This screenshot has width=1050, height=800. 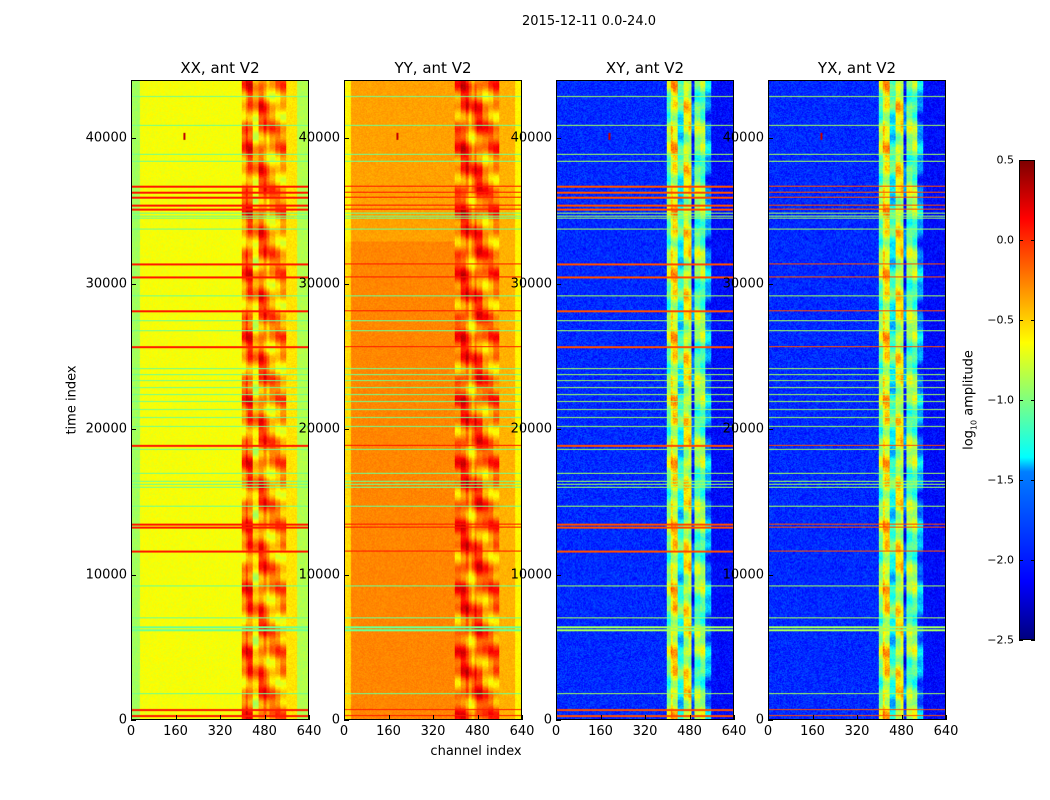 What do you see at coordinates (433, 68) in the screenshot?
I see `panel-title: YY, ant V2` at bounding box center [433, 68].